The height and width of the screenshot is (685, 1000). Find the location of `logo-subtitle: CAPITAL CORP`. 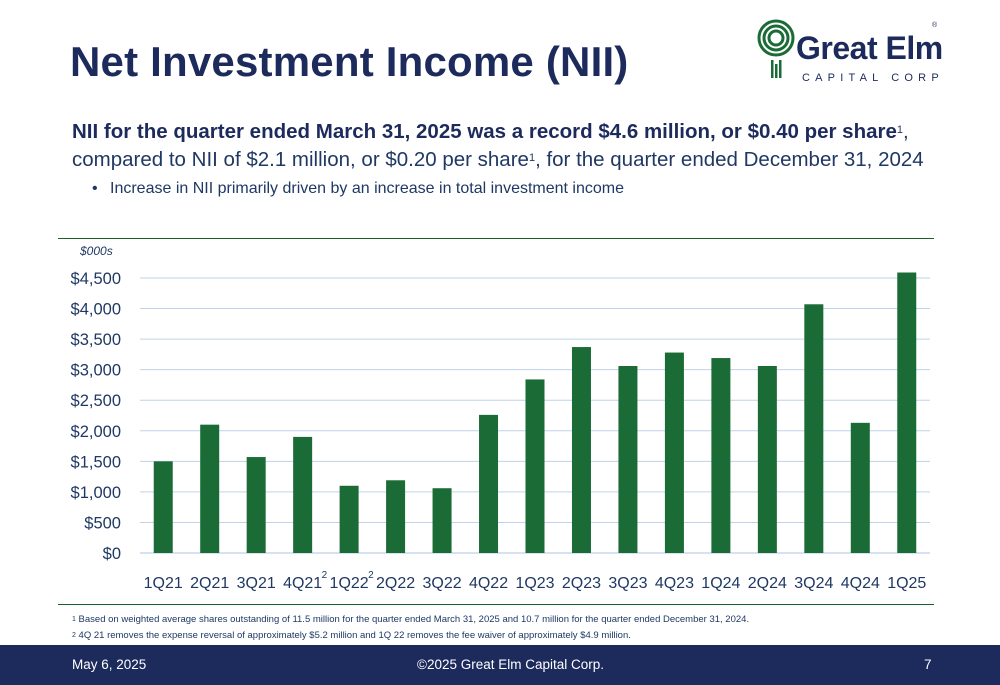

logo-subtitle: CAPITAL CORP is located at coordinates (873, 78).